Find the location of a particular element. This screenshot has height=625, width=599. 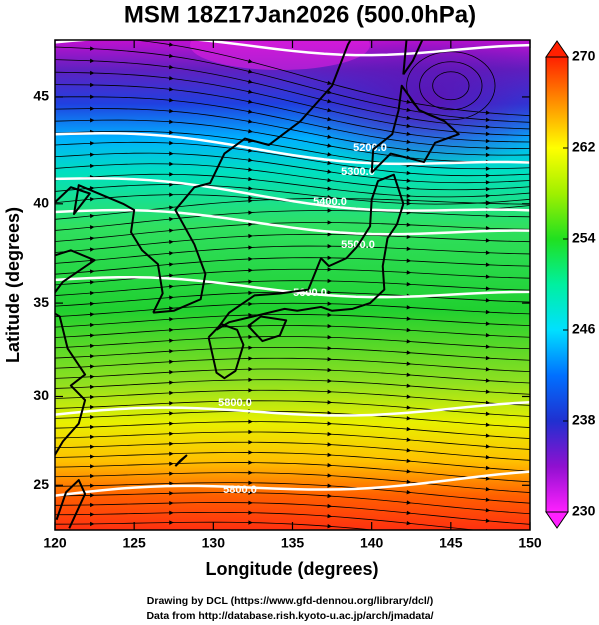

colorbar-scale is located at coordinates (557, 284).